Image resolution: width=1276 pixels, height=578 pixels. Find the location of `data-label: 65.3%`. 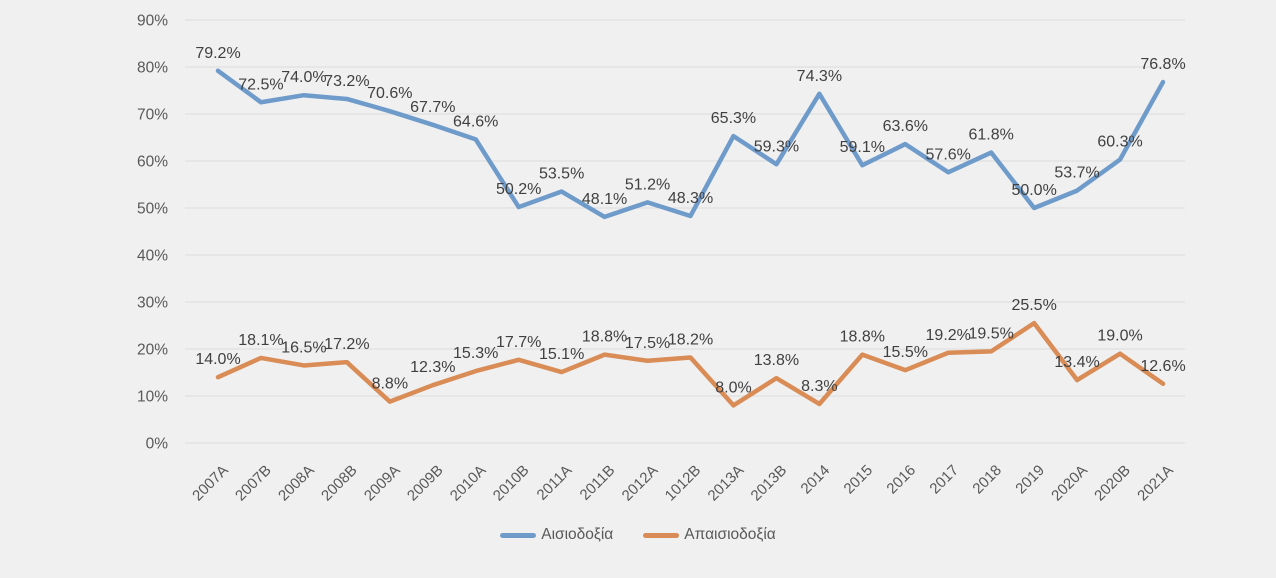

data-label: 65.3% is located at coordinates (733, 118).